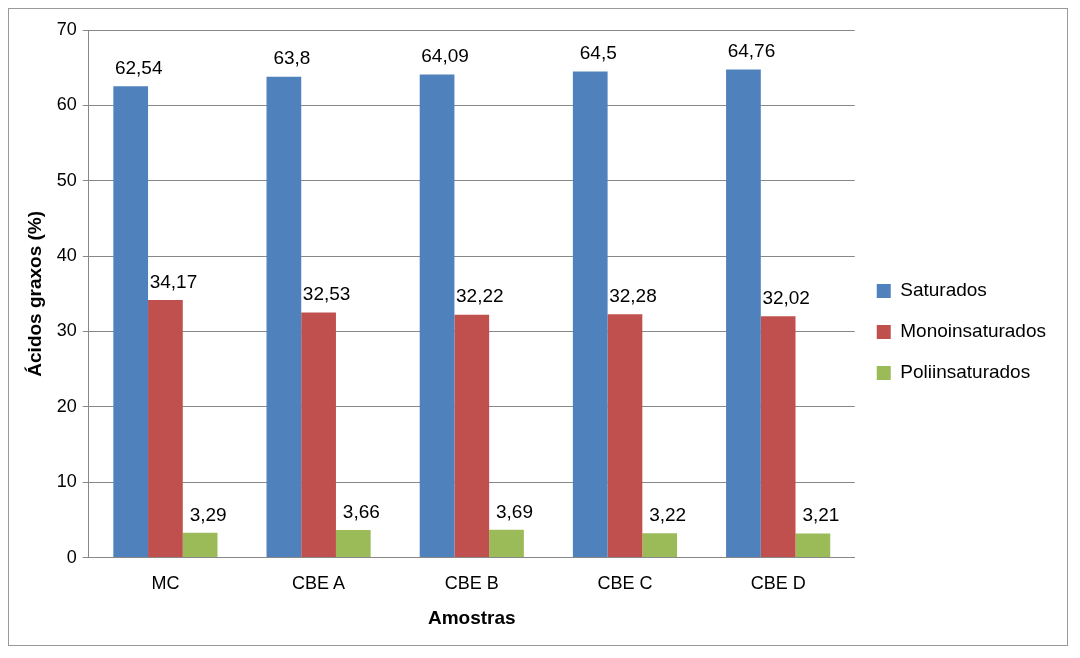  I want to click on legend-label: Poliinsaturados, so click(965, 372).